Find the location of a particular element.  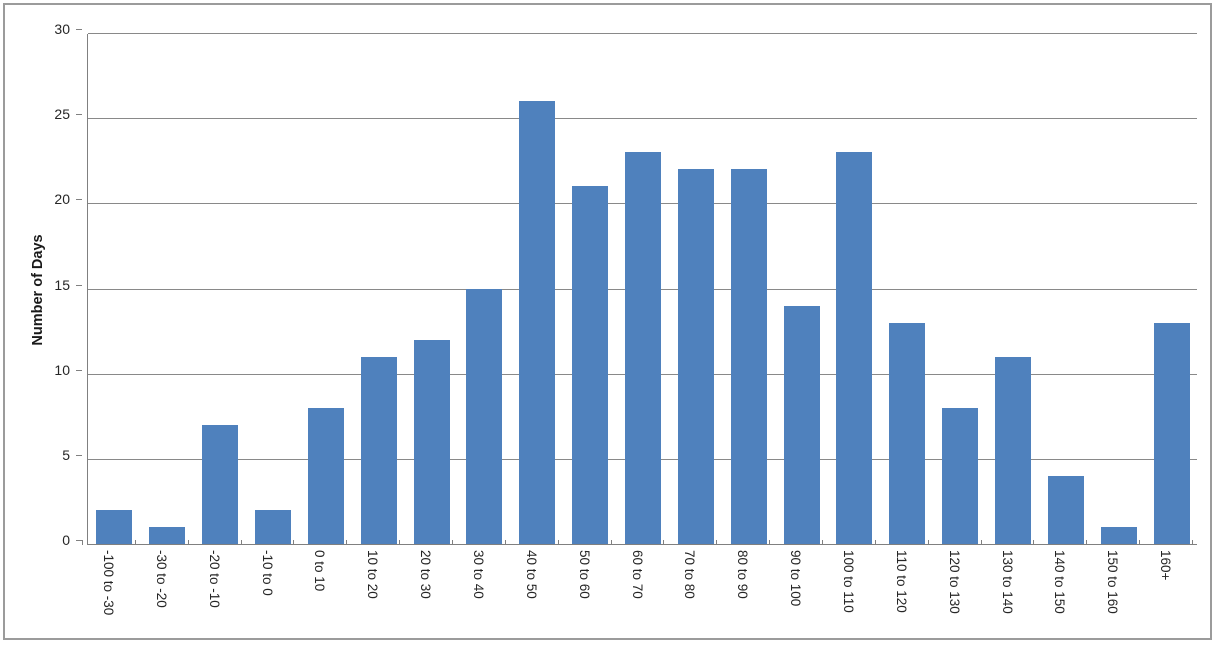

y-axis-tick-label: 30 is located at coordinates (62, 29).